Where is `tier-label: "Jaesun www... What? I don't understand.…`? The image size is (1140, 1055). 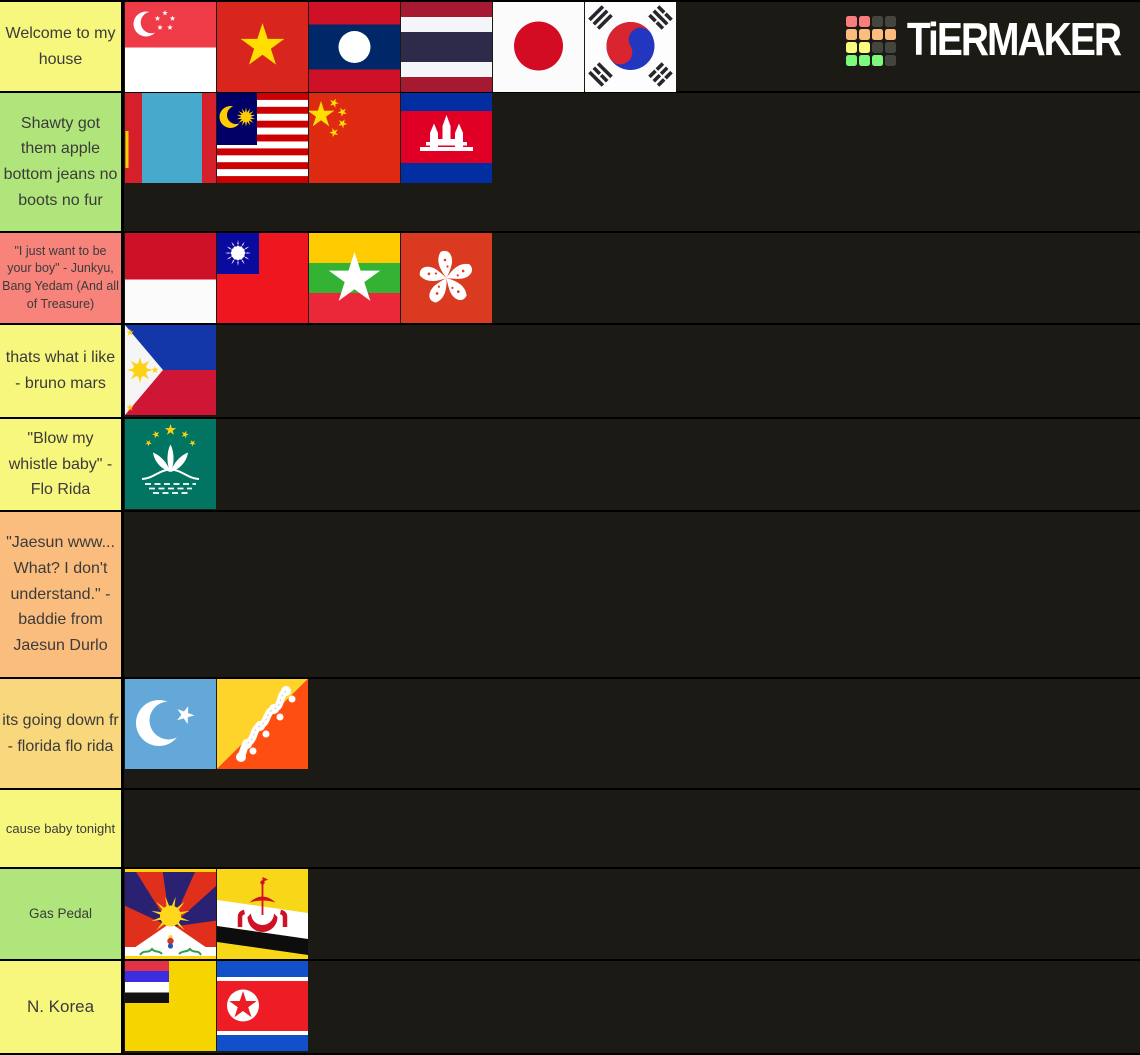 tier-label: "Jaesun www... What? I don't understand.… is located at coordinates (62, 594).